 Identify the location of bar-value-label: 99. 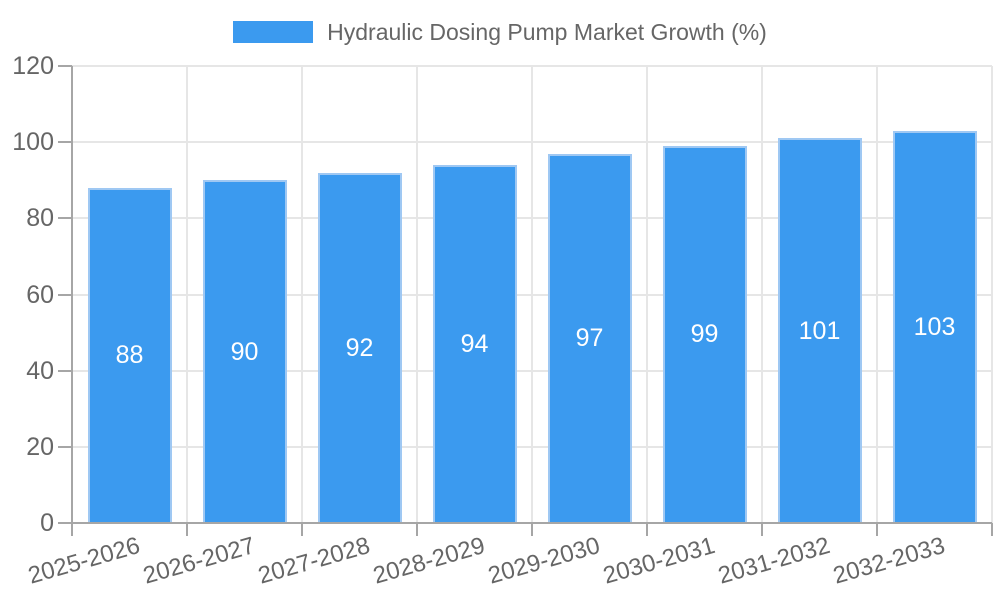
(704, 334).